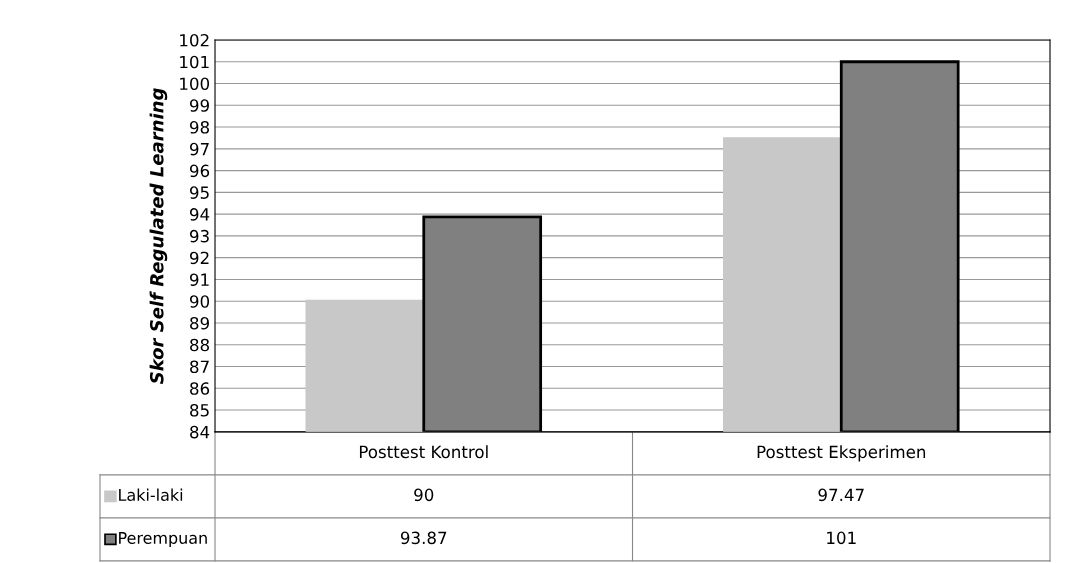 The width and height of the screenshot is (1066, 563). Describe the element at coordinates (423, 538) in the screenshot. I see `data-label: 93.87` at that location.